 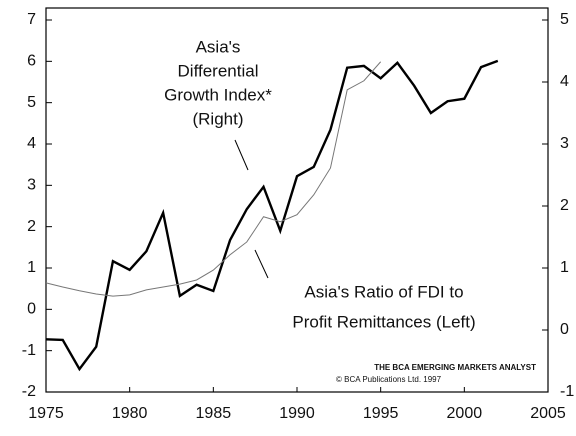 I want to click on source-copyright: © BCA Publications Ltd. 1997, so click(x=389, y=379).